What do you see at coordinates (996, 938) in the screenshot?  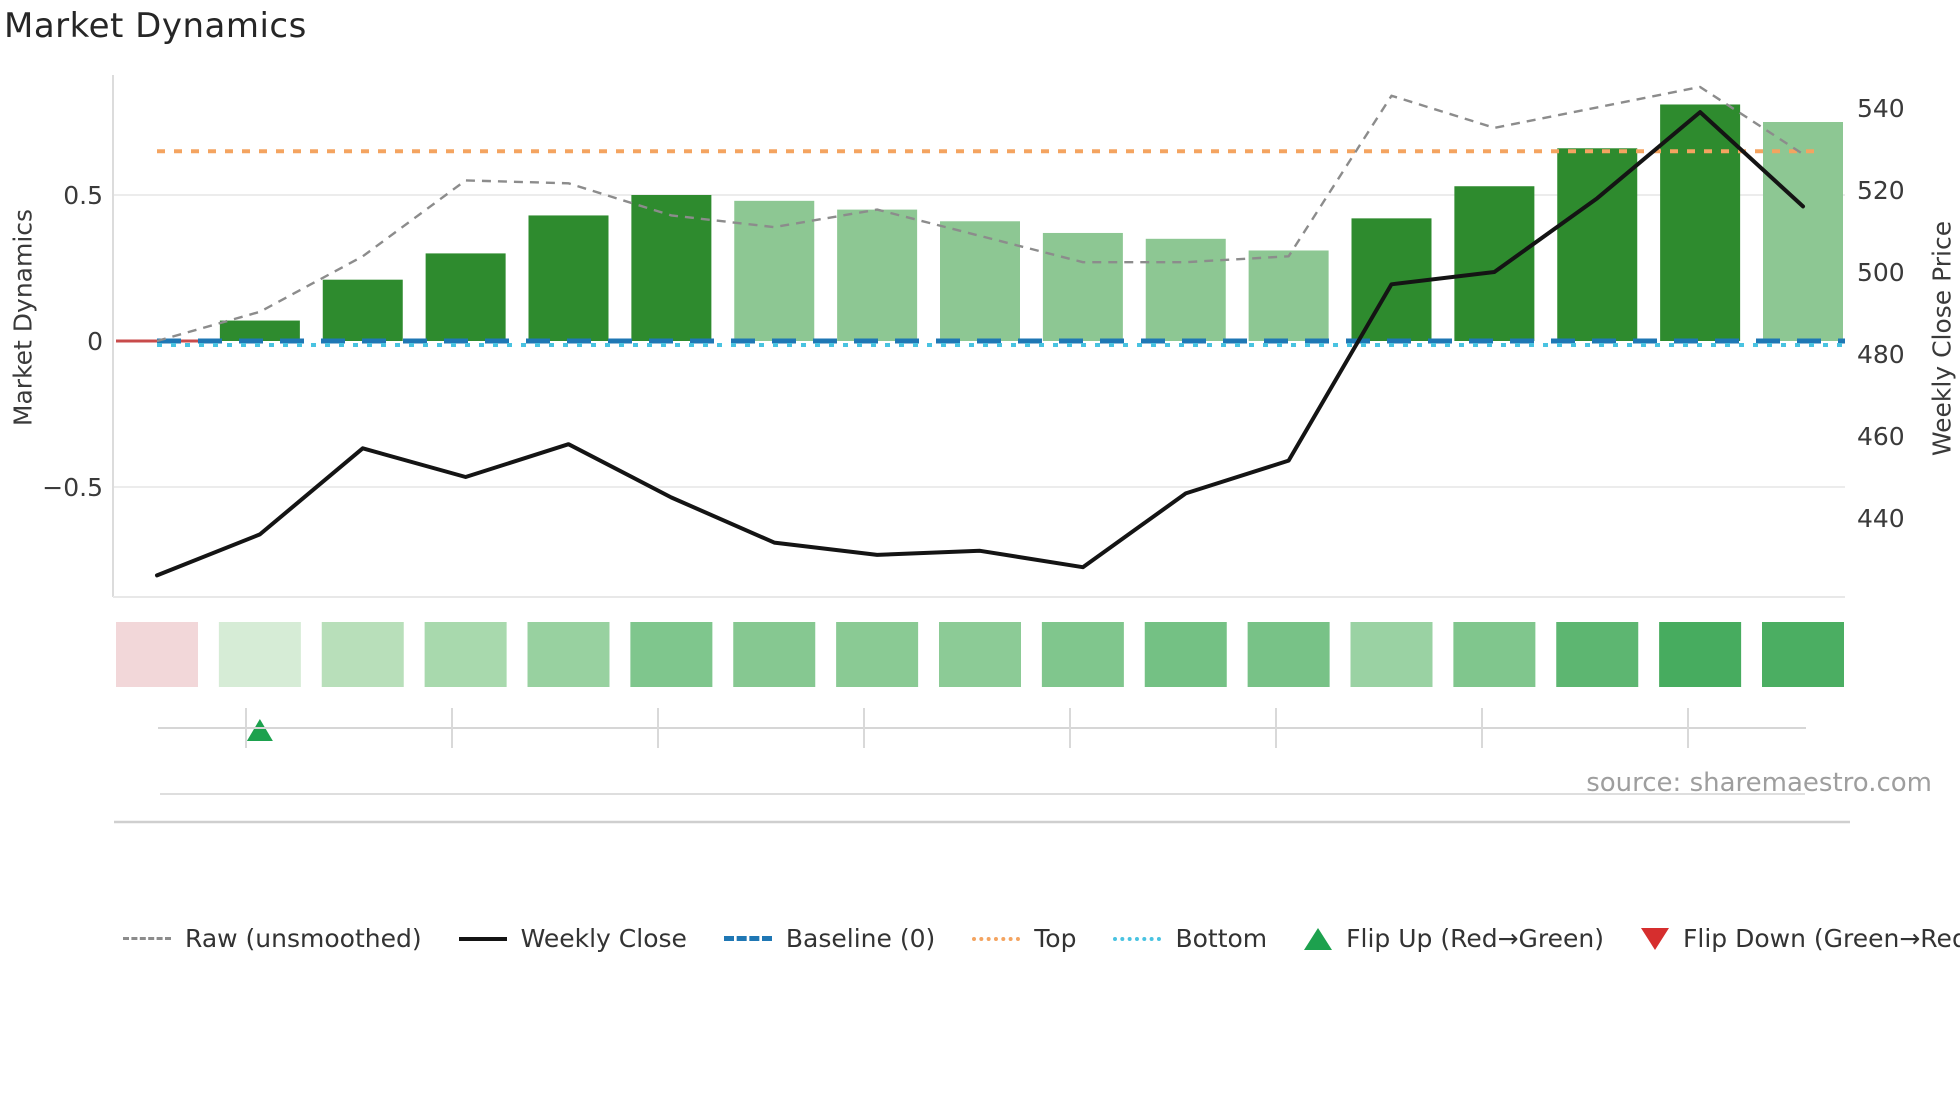 I see `dot-orange-icon` at bounding box center [996, 938].